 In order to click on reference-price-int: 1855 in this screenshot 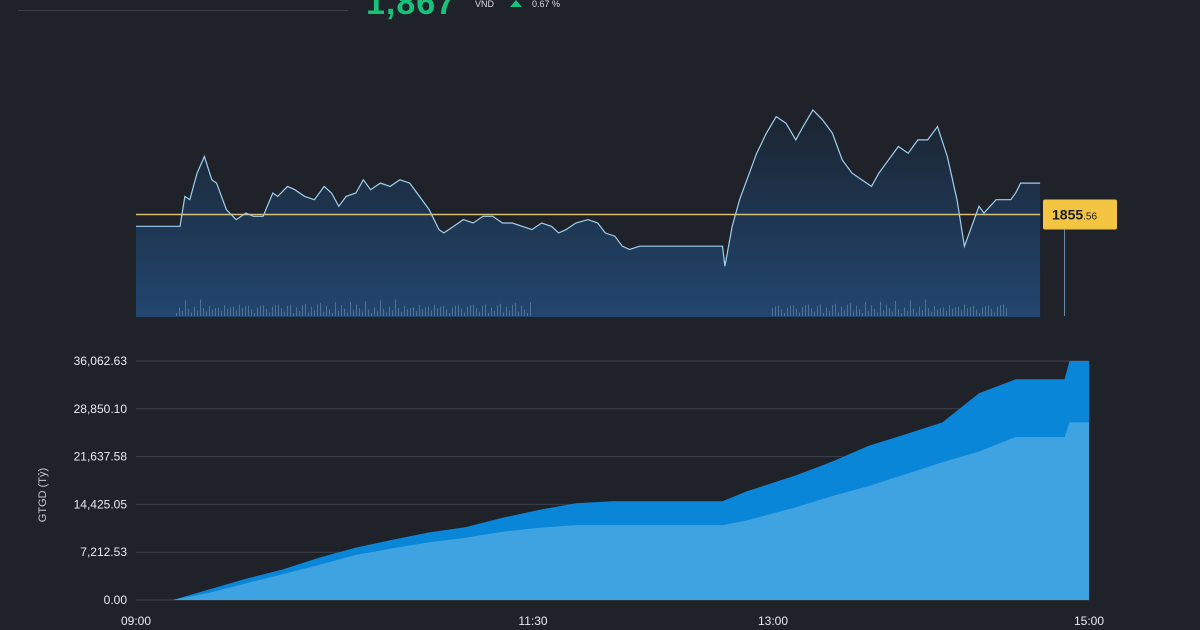, I will do `click(1067, 214)`.